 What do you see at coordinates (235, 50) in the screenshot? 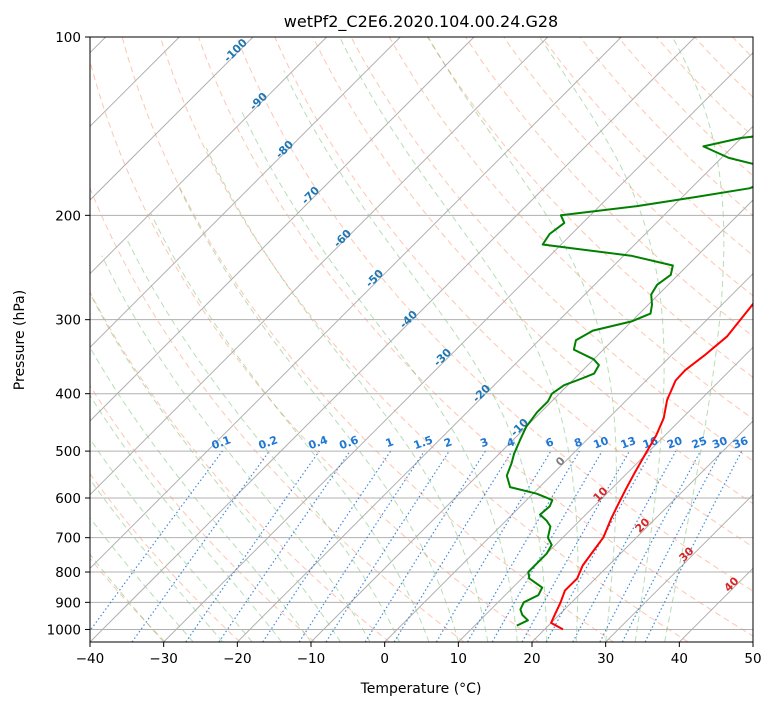
I see `dry-adiabat-label: -100` at bounding box center [235, 50].